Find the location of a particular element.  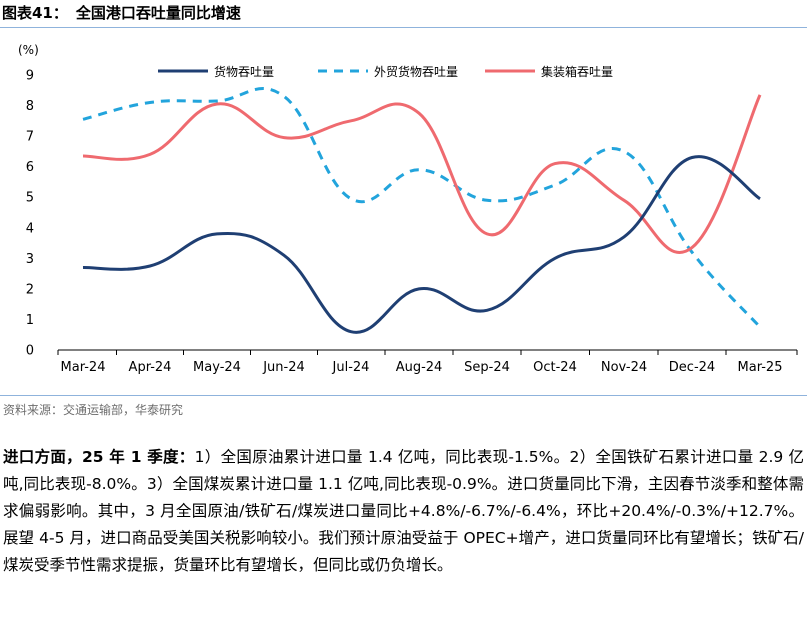

y-tick-label: 1 is located at coordinates (30, 320).